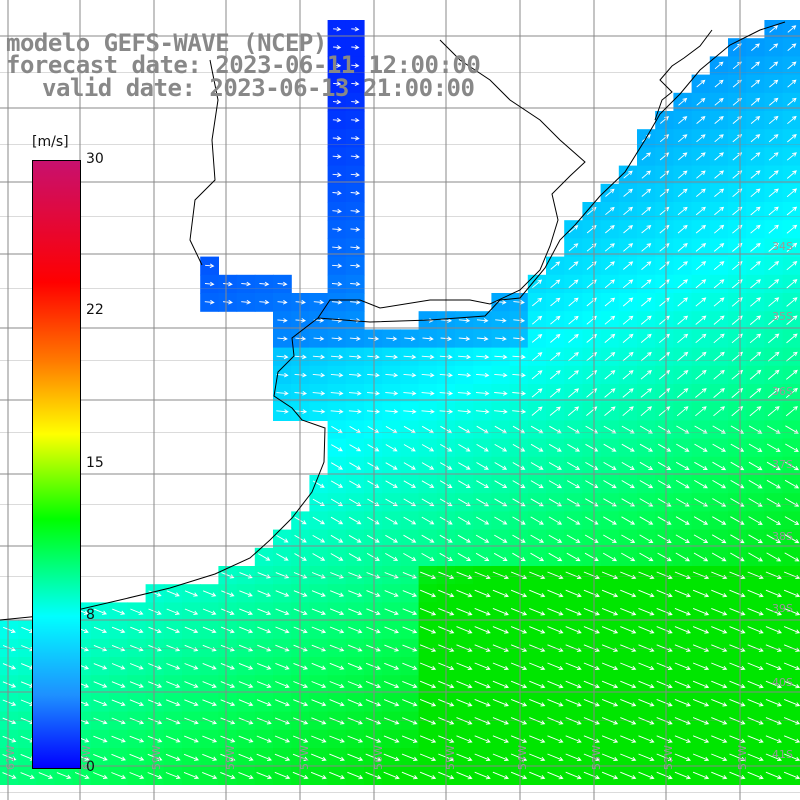  I want to click on wind-cell, so click(791, 448).